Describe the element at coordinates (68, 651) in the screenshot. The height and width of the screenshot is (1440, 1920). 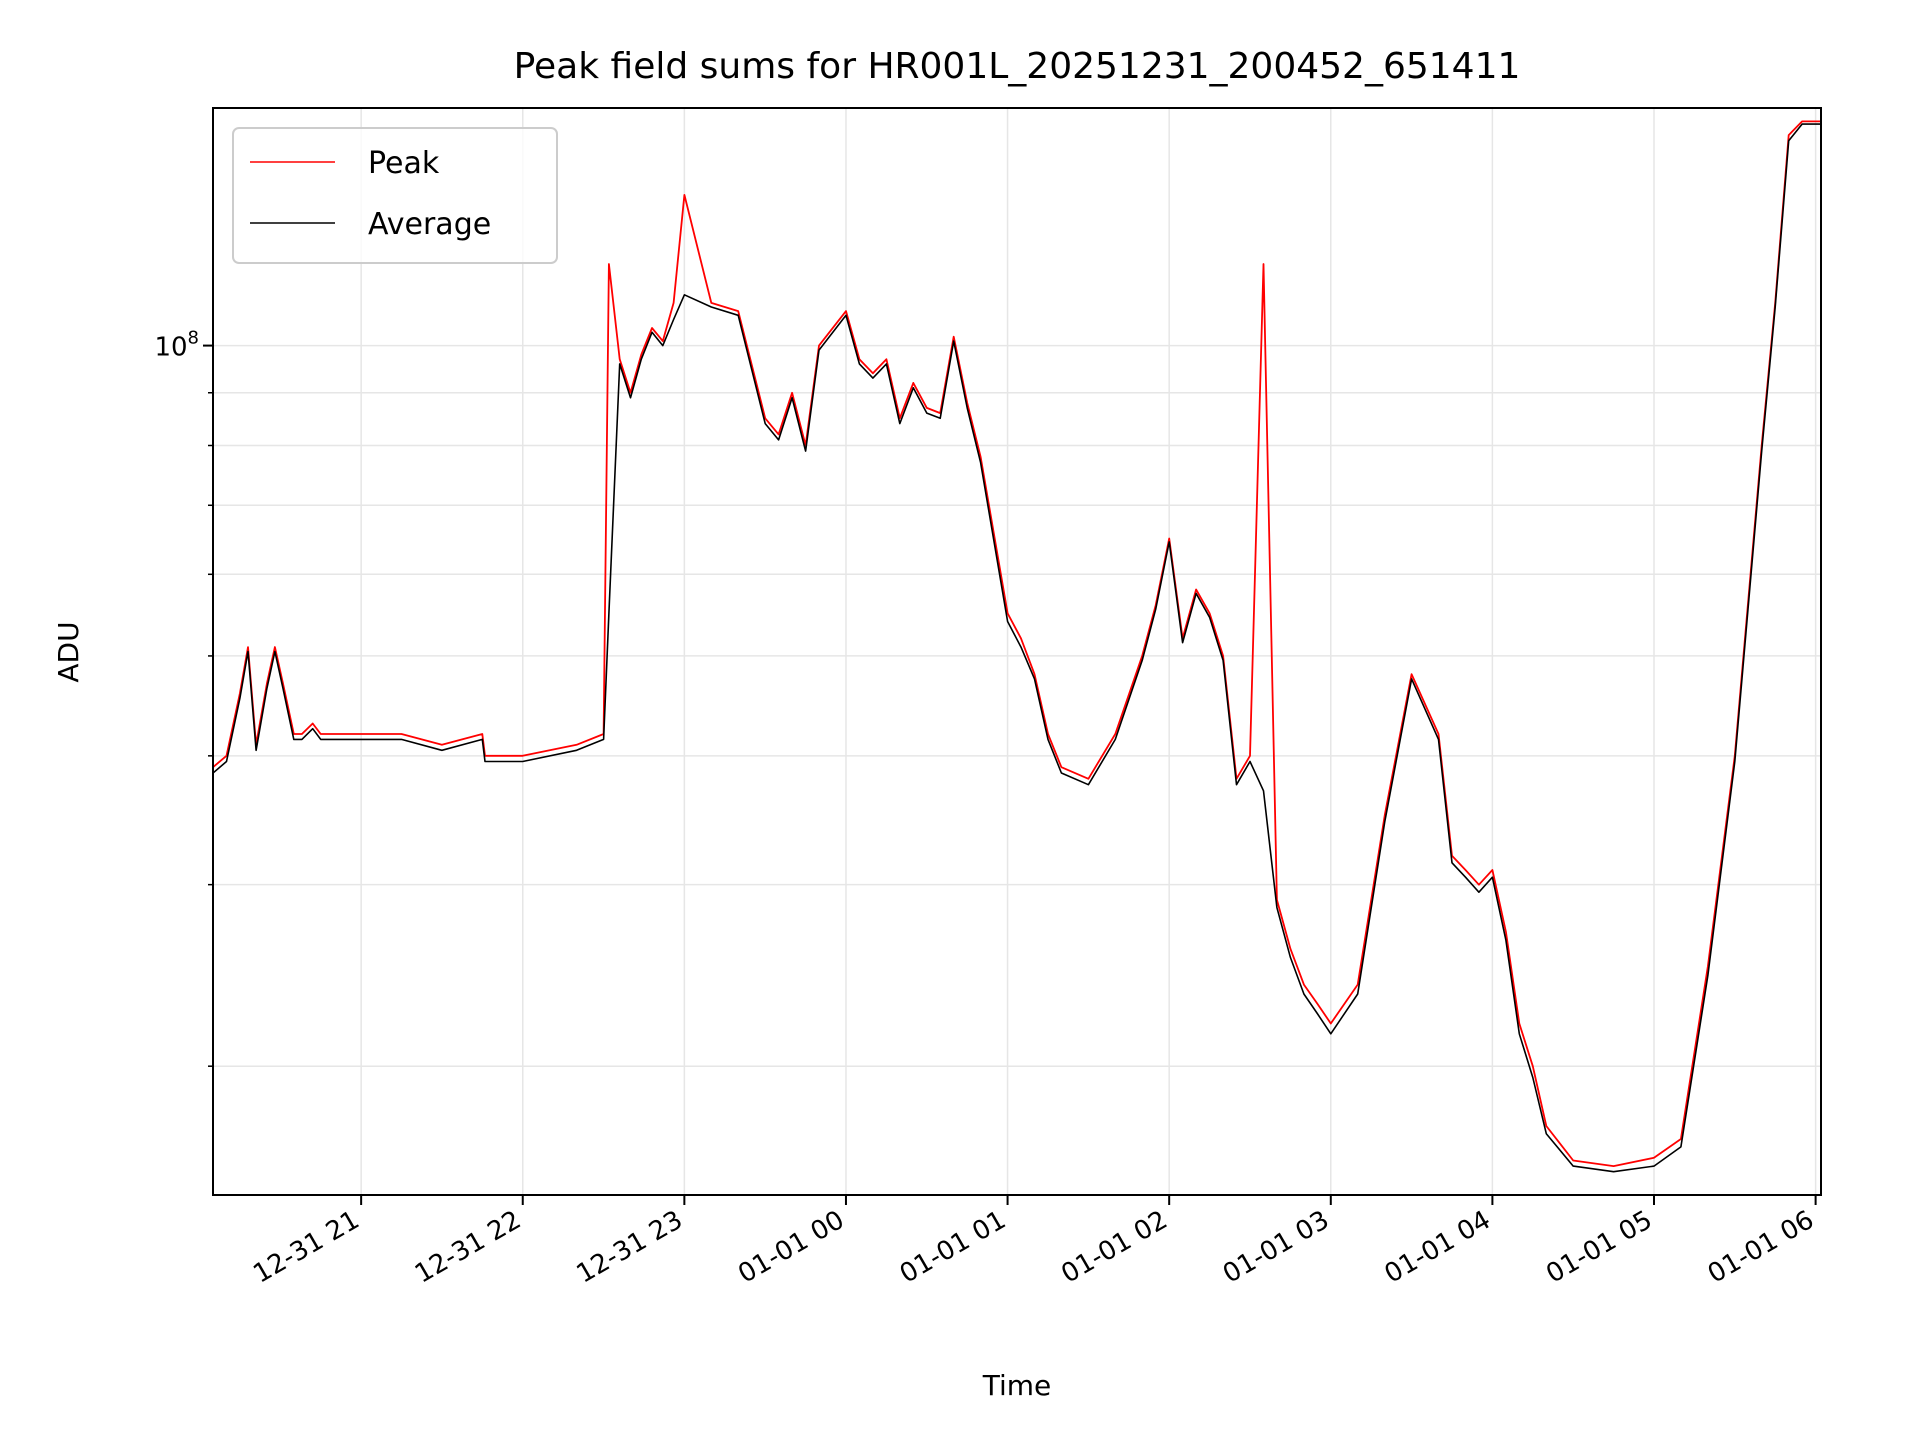
I see `y-axis-label: ADU` at that location.